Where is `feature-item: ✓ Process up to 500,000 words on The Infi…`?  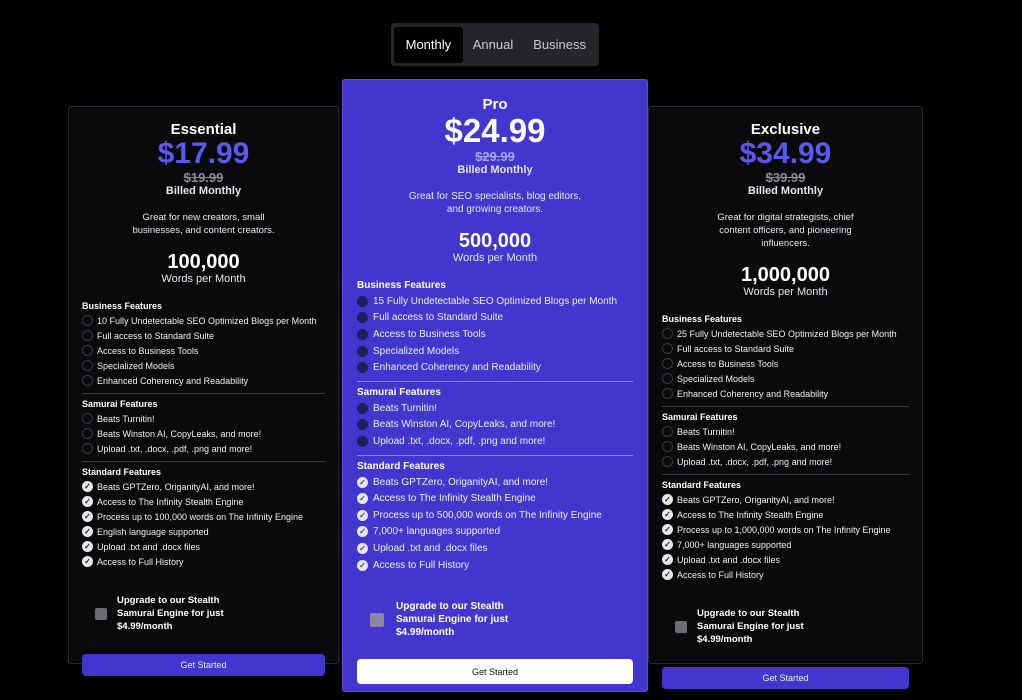 feature-item: ✓ Process up to 500,000 words on The Infi… is located at coordinates (495, 515).